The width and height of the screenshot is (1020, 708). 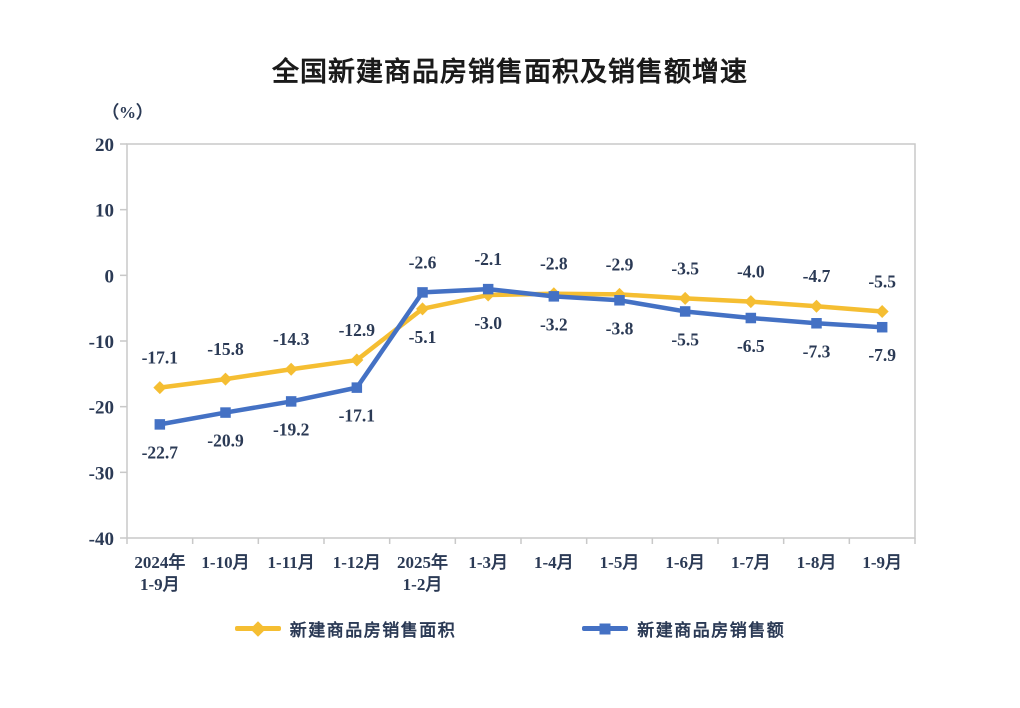 What do you see at coordinates (101, 342) in the screenshot?
I see `y-tick-label: -10` at bounding box center [101, 342].